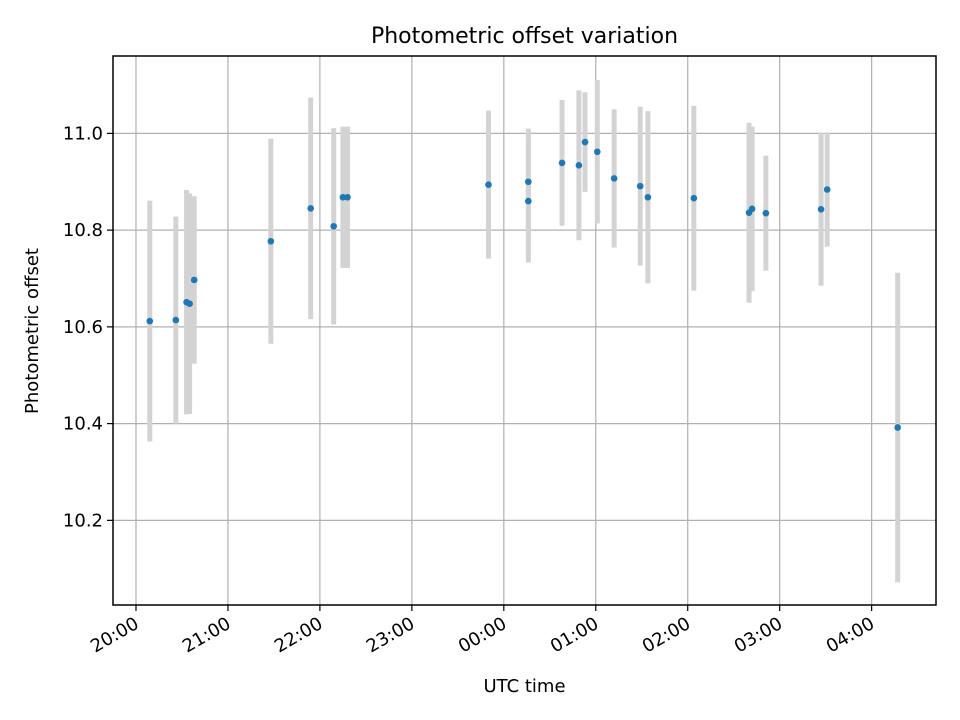  Describe the element at coordinates (482, 635) in the screenshot. I see `x-tick-label: 00:00` at that location.